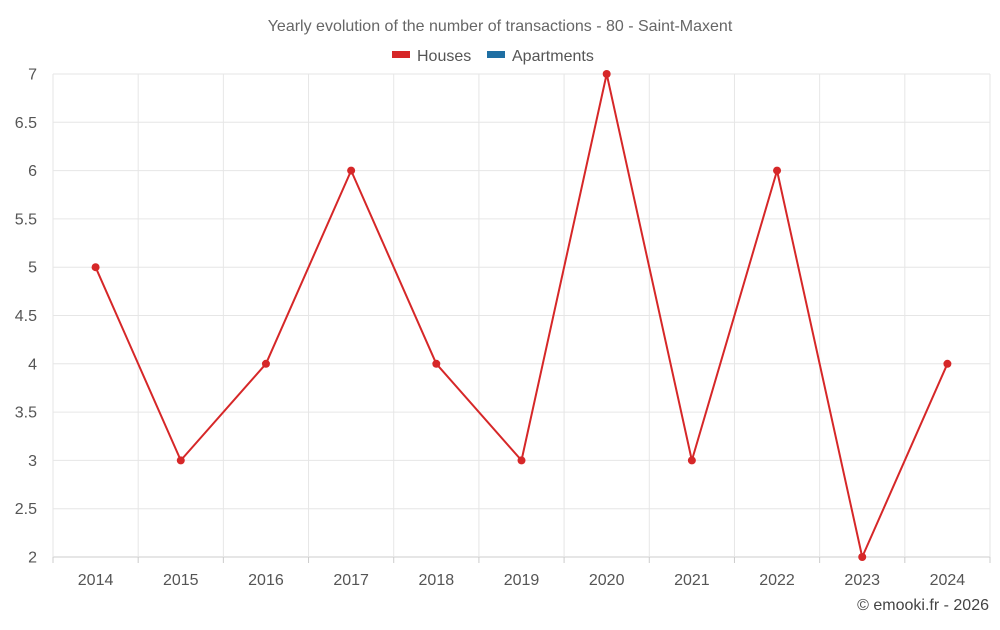 Image resolution: width=1000 pixels, height=630 pixels. I want to click on legend-item-houses: Houses, so click(431, 56).